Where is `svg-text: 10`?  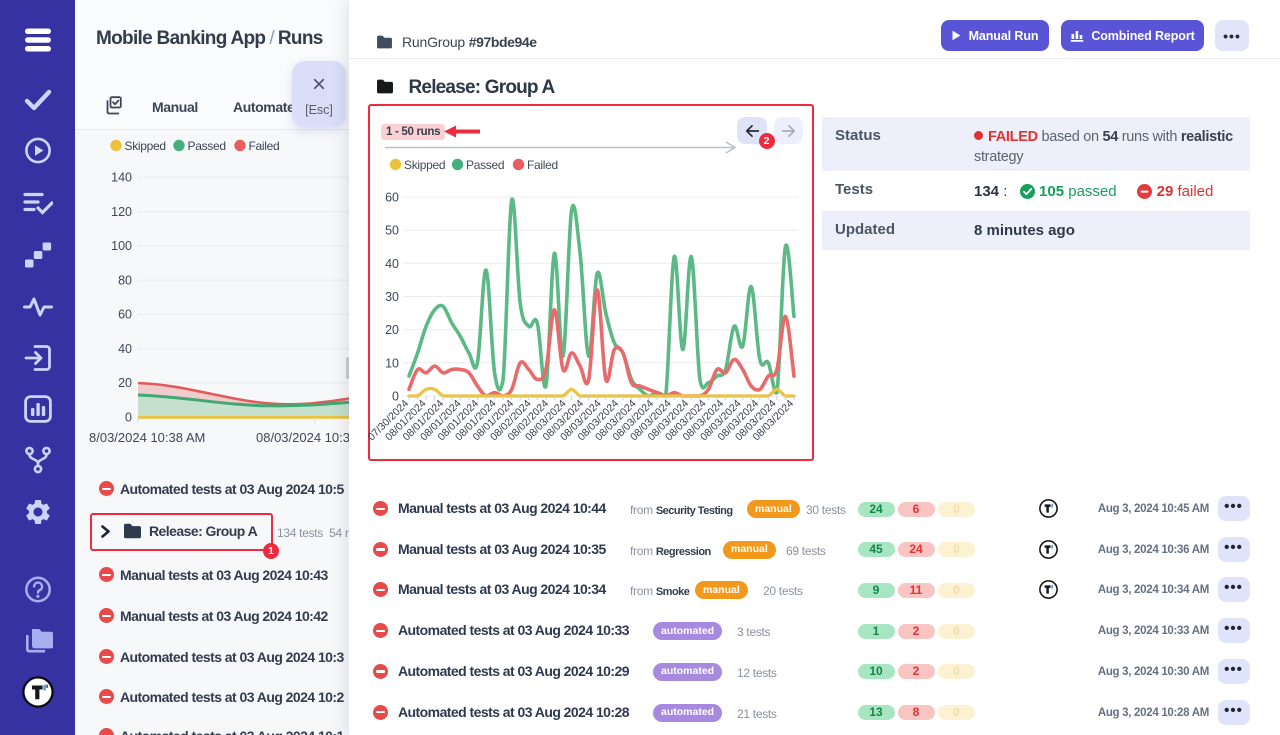
svg-text: 10 is located at coordinates (392, 363).